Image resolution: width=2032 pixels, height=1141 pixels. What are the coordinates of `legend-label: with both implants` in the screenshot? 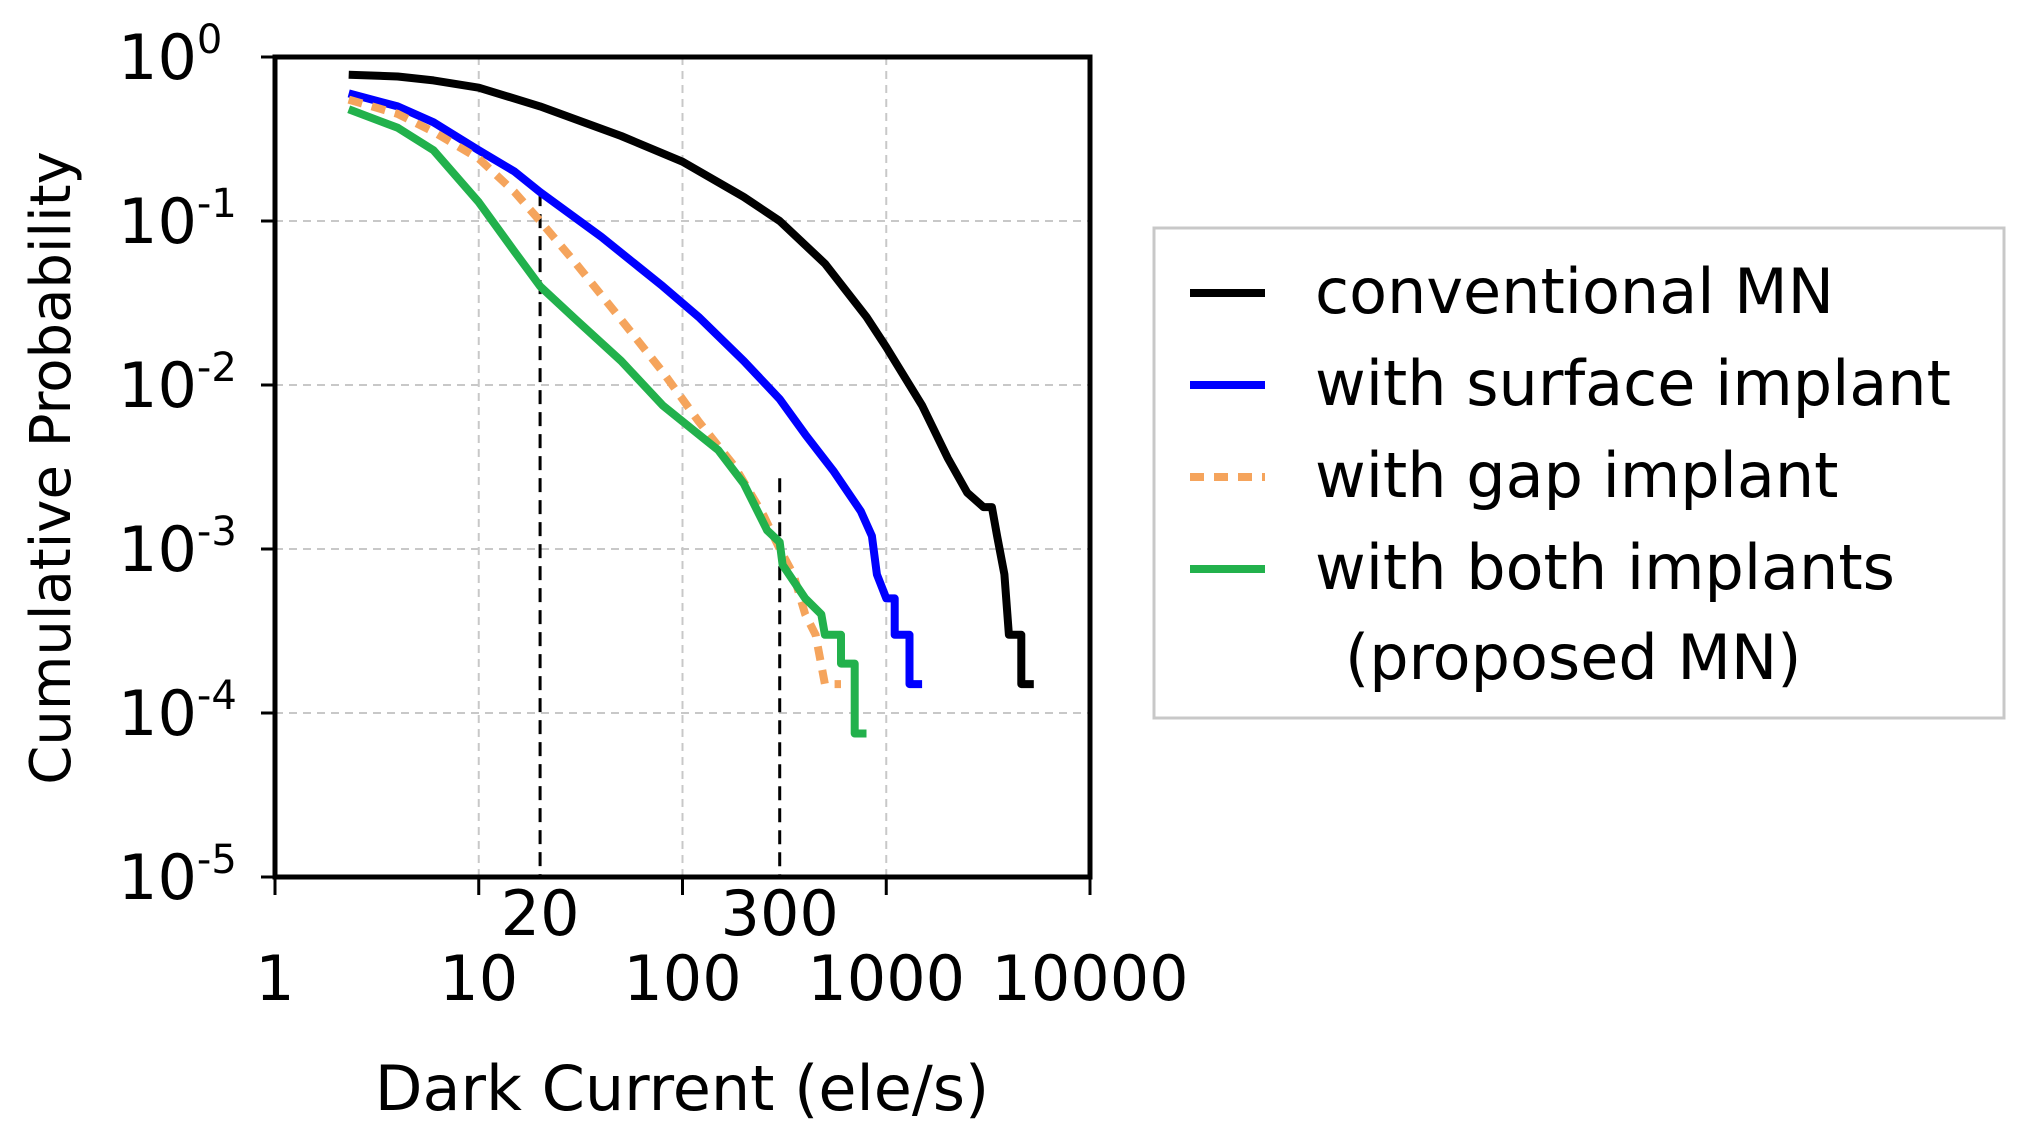 It's located at (1605, 567).